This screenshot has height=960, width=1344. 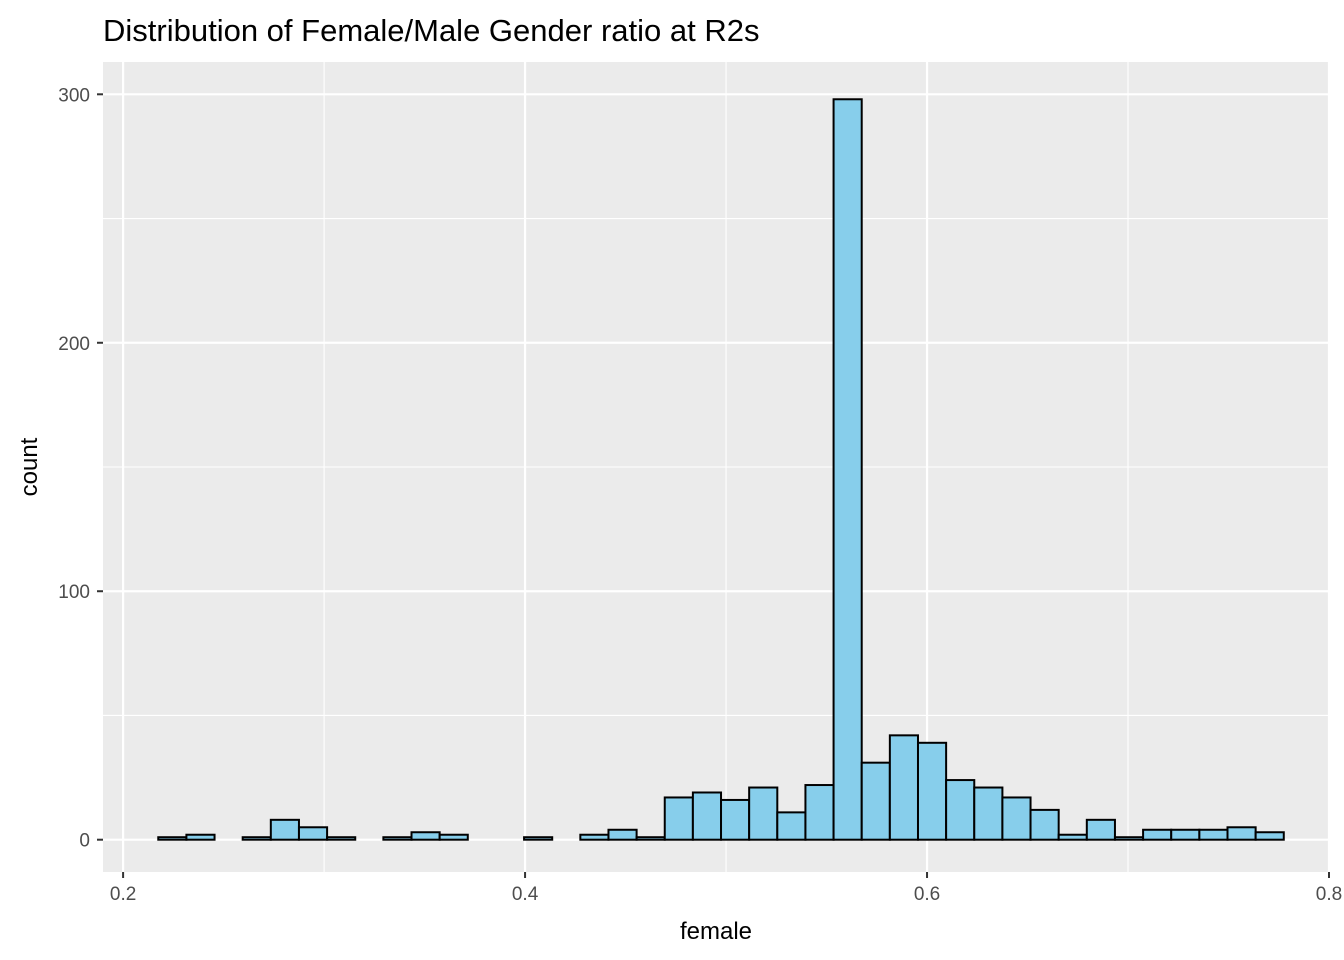 I want to click on y-tick-label: 100, so click(x=74, y=592).